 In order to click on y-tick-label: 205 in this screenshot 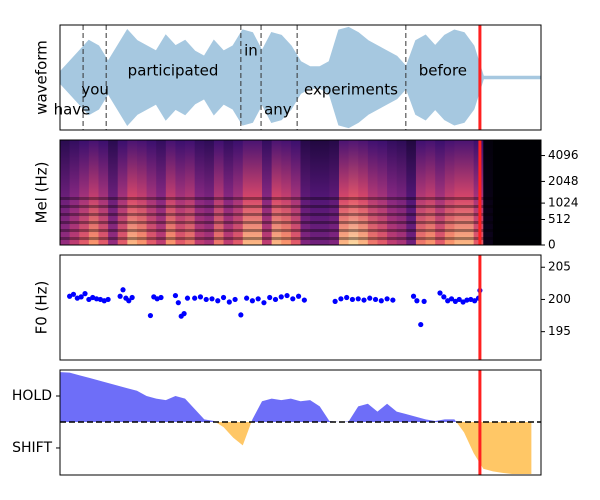, I will do `click(559, 267)`.